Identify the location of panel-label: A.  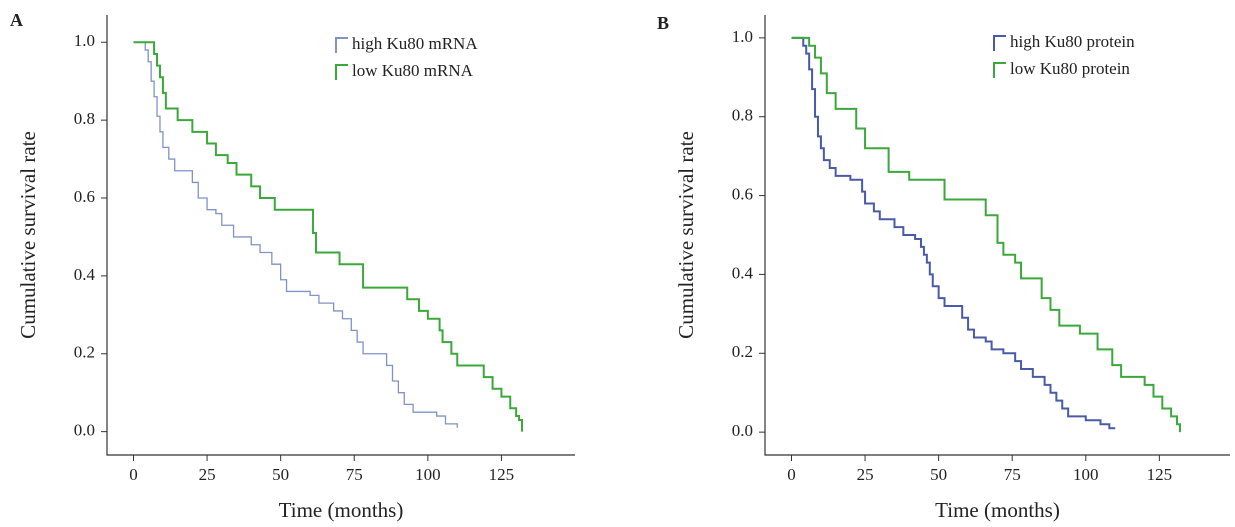
(16, 20).